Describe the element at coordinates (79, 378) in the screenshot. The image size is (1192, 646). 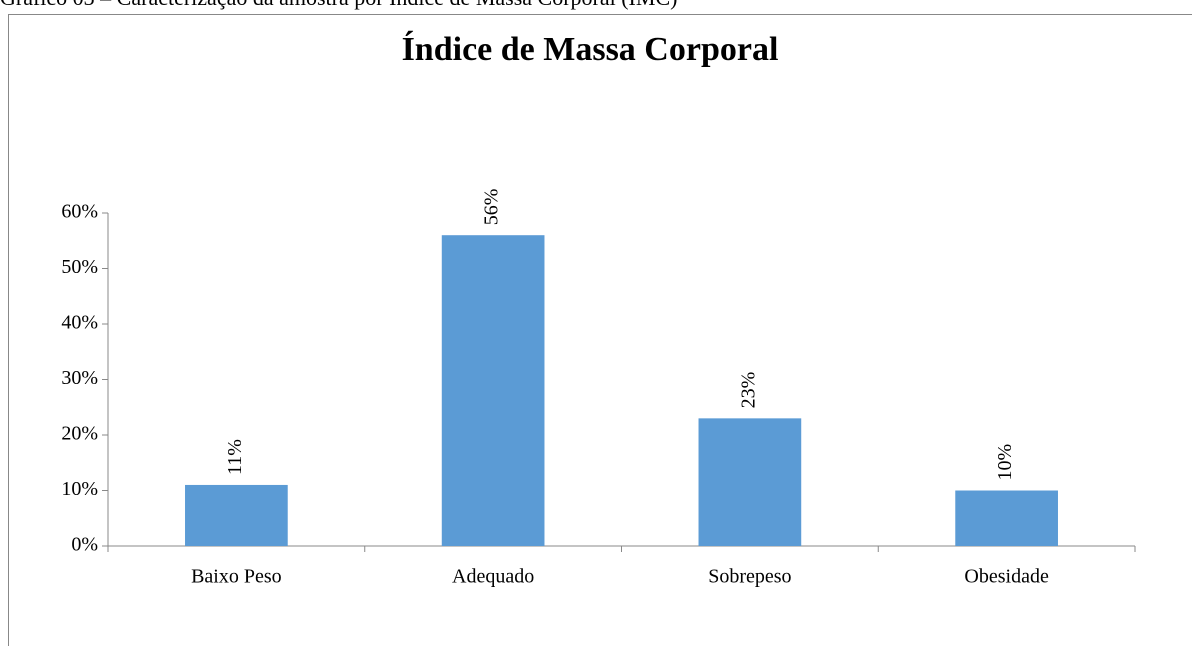
I see `y-tick-label: 30%` at that location.